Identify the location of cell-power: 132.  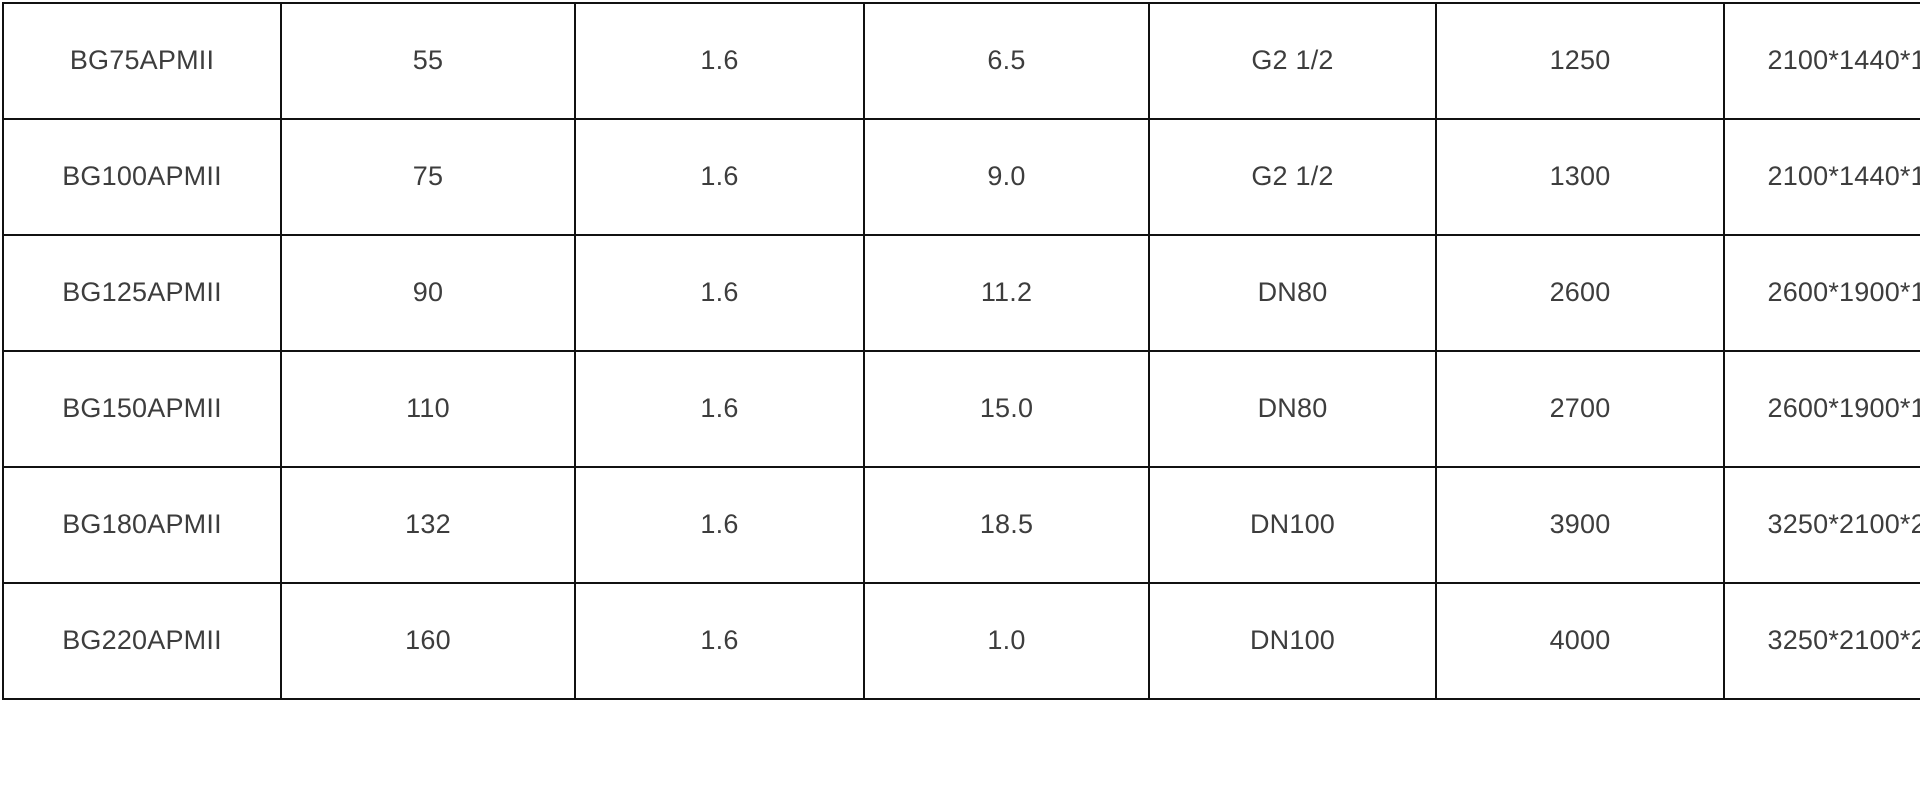
(428, 525).